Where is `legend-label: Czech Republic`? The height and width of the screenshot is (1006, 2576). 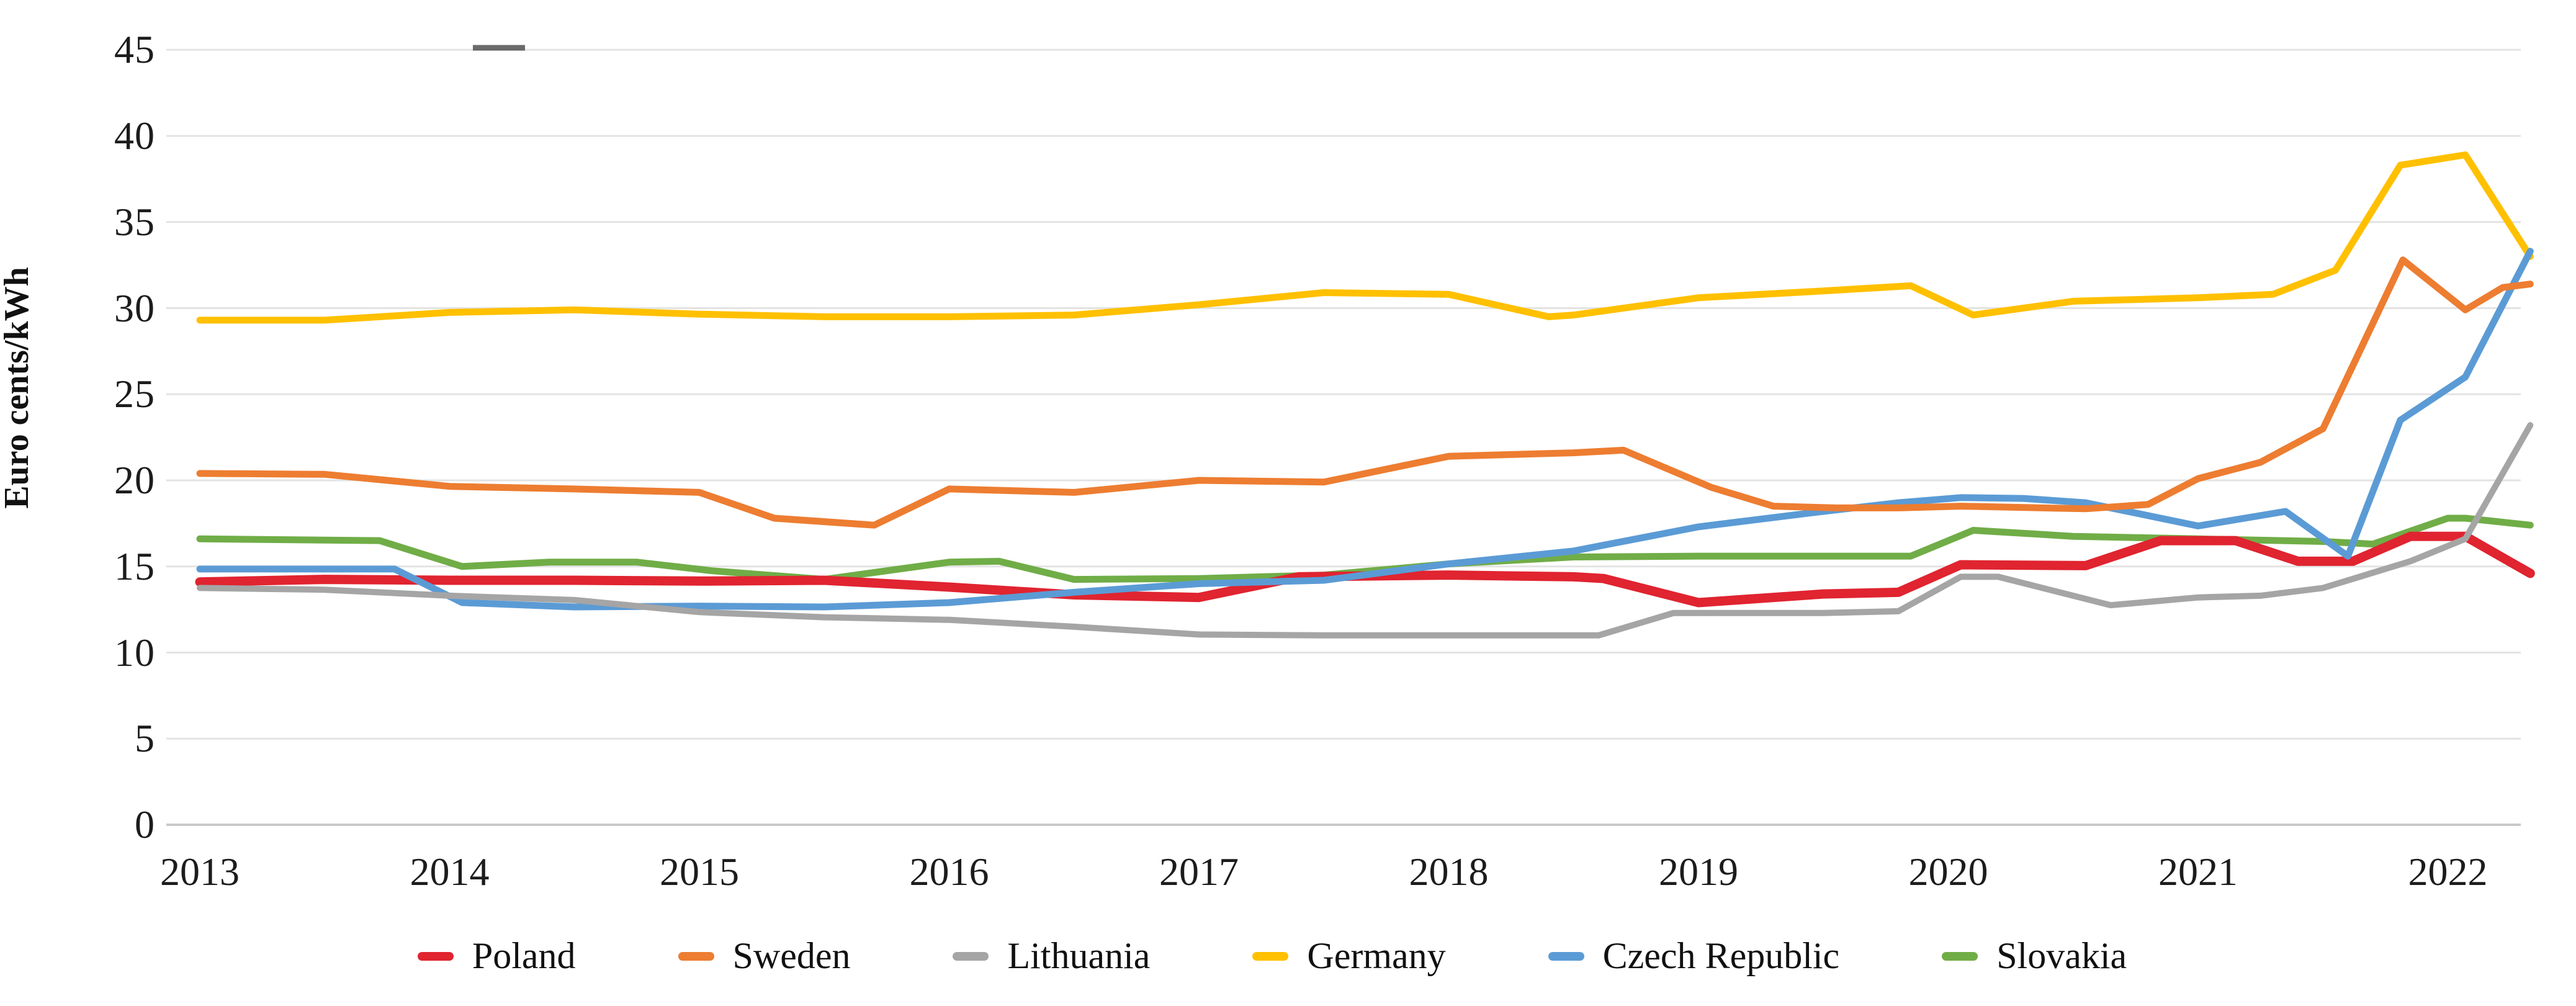 legend-label: Czech Republic is located at coordinates (1721, 955).